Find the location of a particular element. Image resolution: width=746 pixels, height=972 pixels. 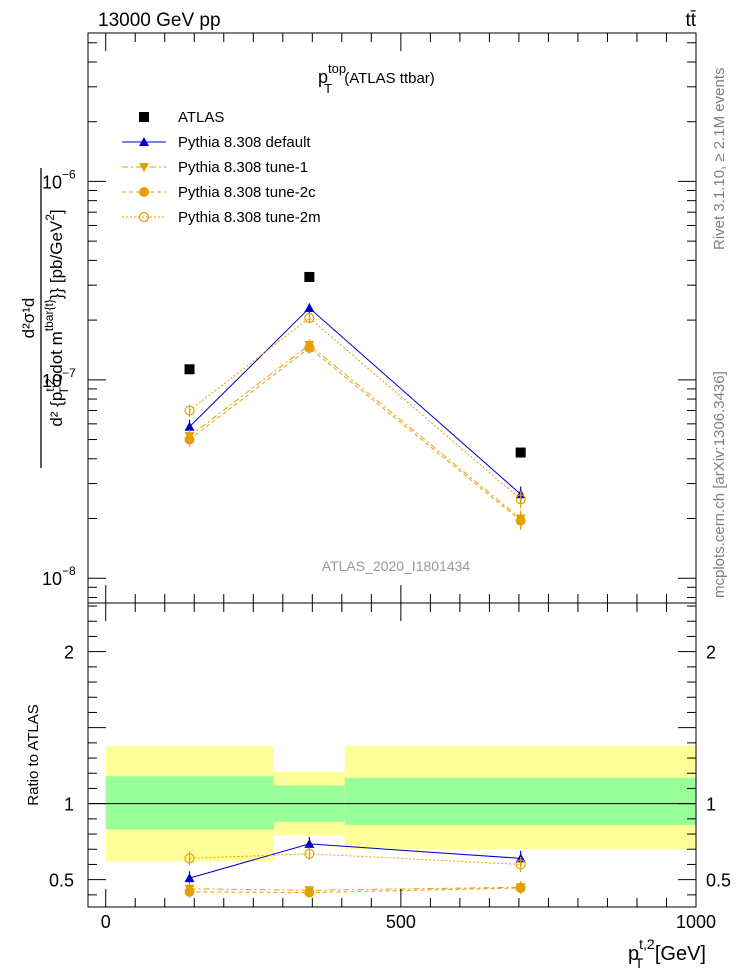

ratio-y-tick-label-right: 2 is located at coordinates (711, 653).